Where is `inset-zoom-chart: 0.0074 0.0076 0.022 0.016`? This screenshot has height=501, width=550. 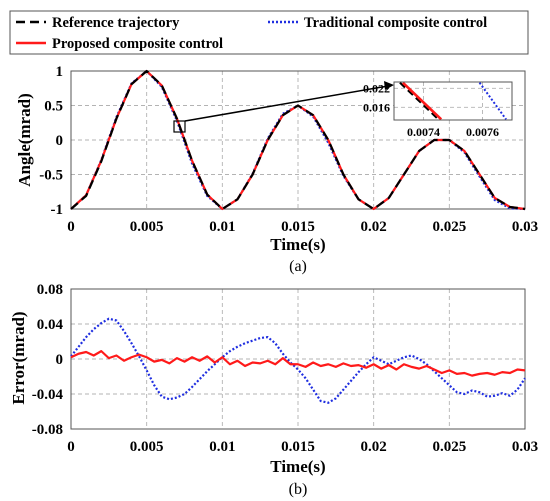 inset-zoom-chart: 0.0074 0.0076 0.022 0.016 is located at coordinates (438, 110).